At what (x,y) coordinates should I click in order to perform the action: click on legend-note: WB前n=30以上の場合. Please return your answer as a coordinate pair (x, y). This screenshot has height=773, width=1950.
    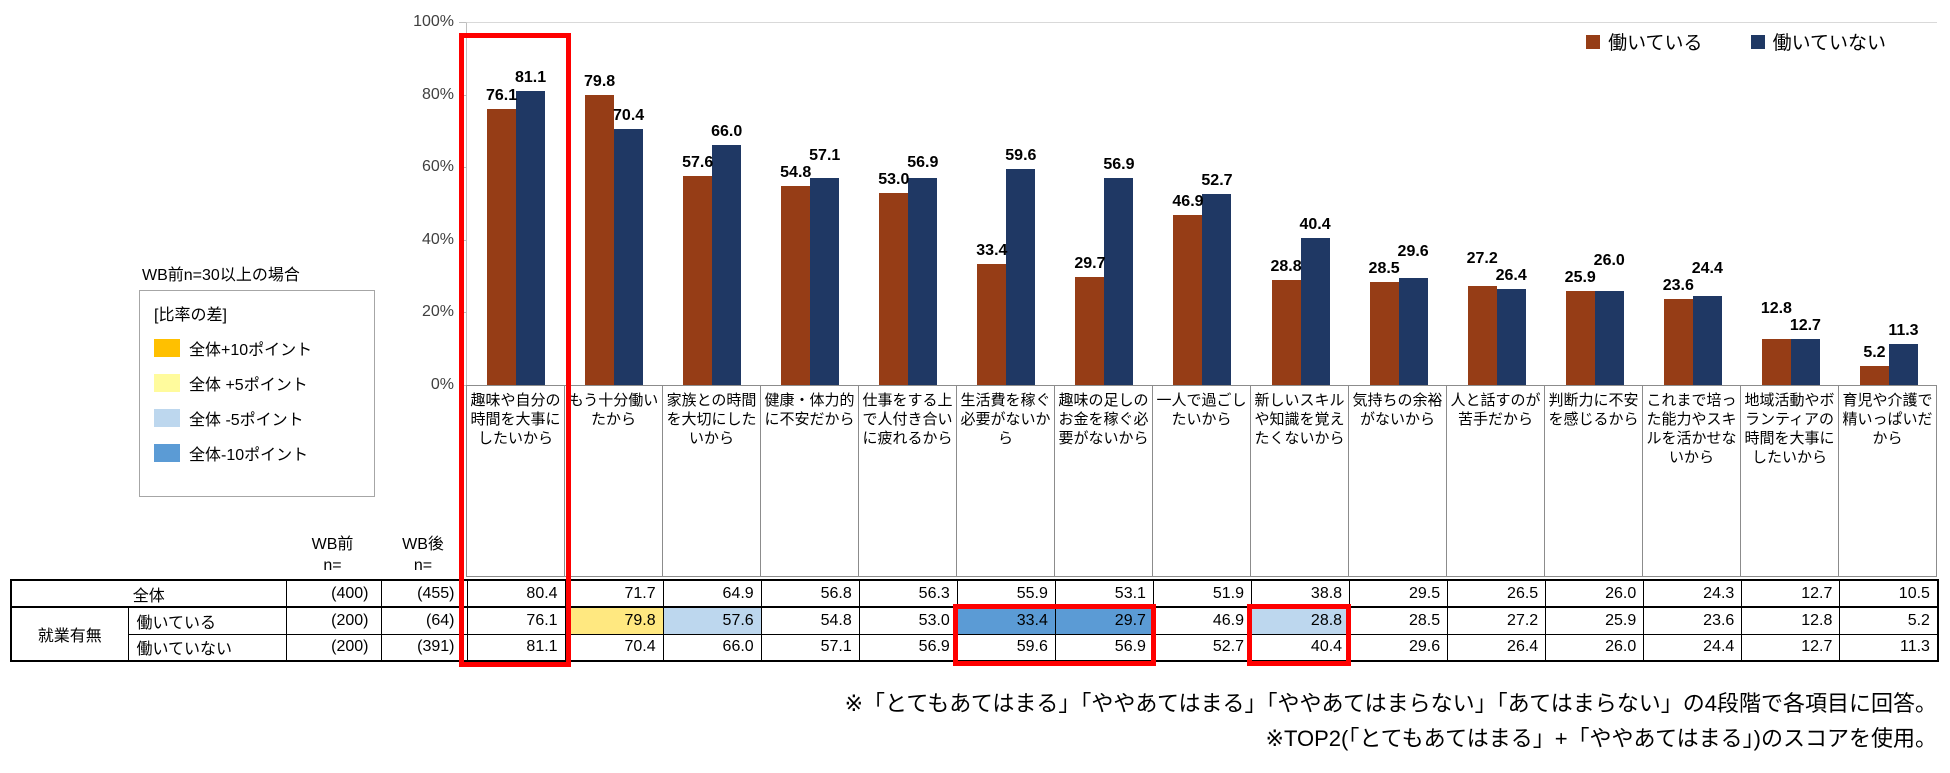
    Looking at the image, I should click on (221, 275).